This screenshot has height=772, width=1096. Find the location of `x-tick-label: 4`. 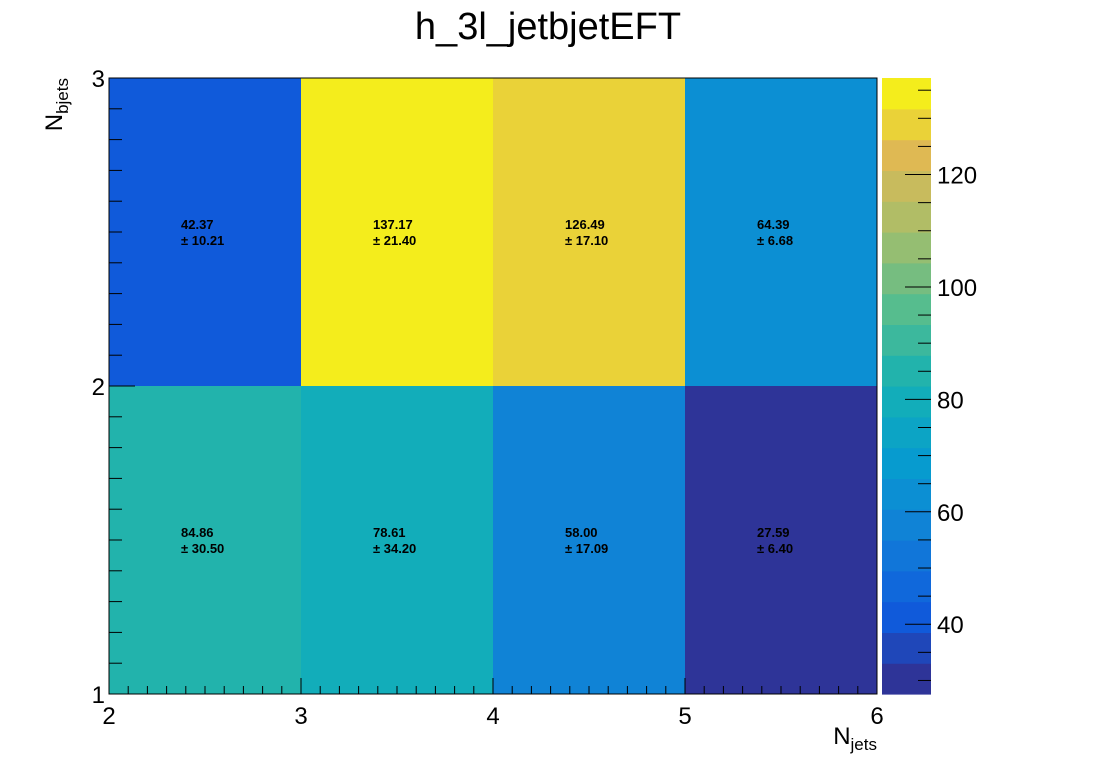

x-tick-label: 4 is located at coordinates (492, 716).